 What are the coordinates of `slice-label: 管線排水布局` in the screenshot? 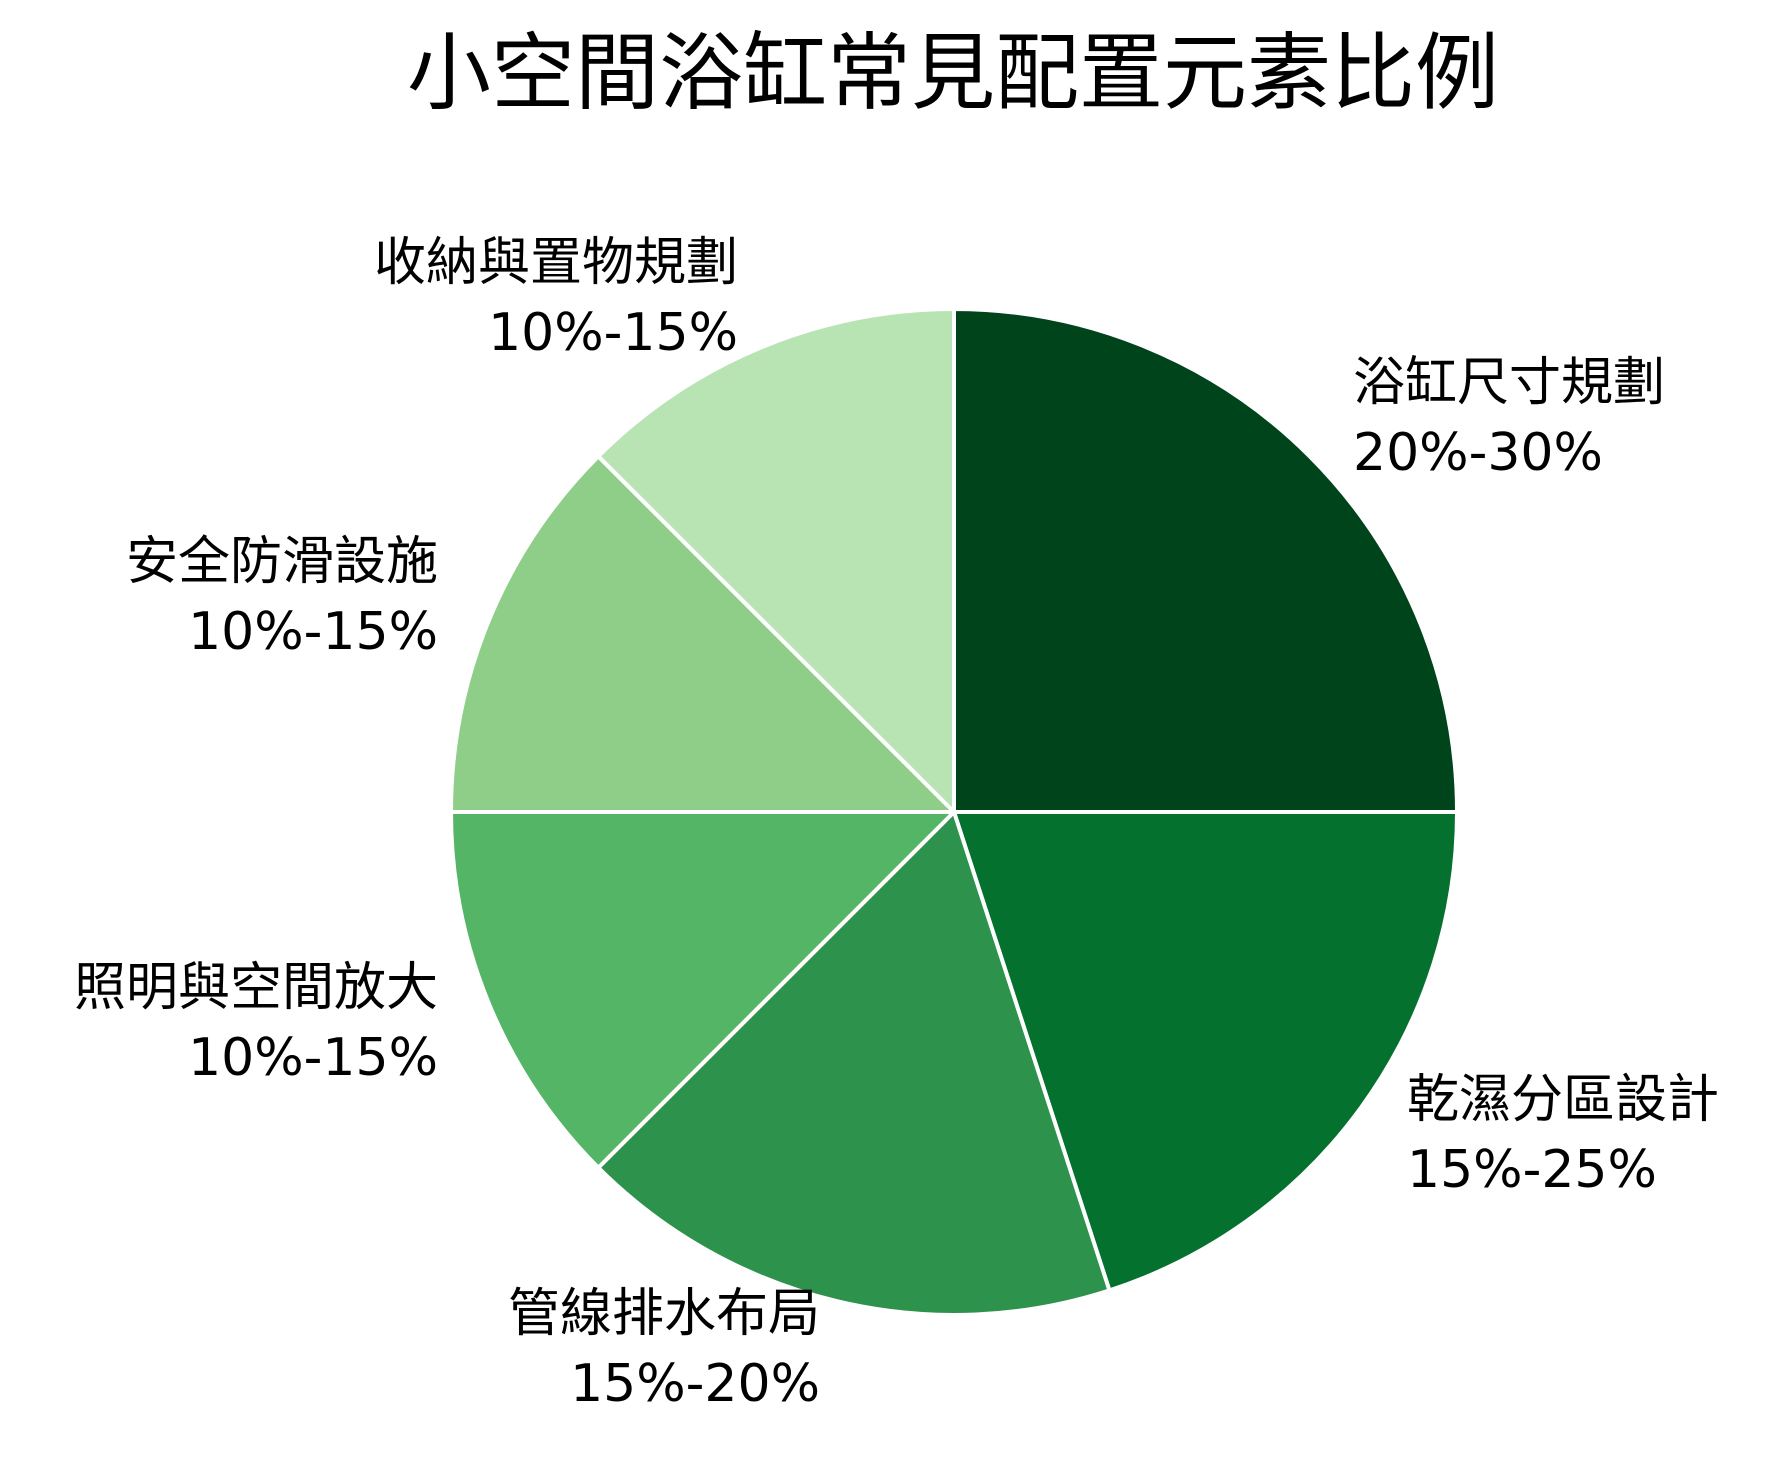 It's located at (664, 1314).